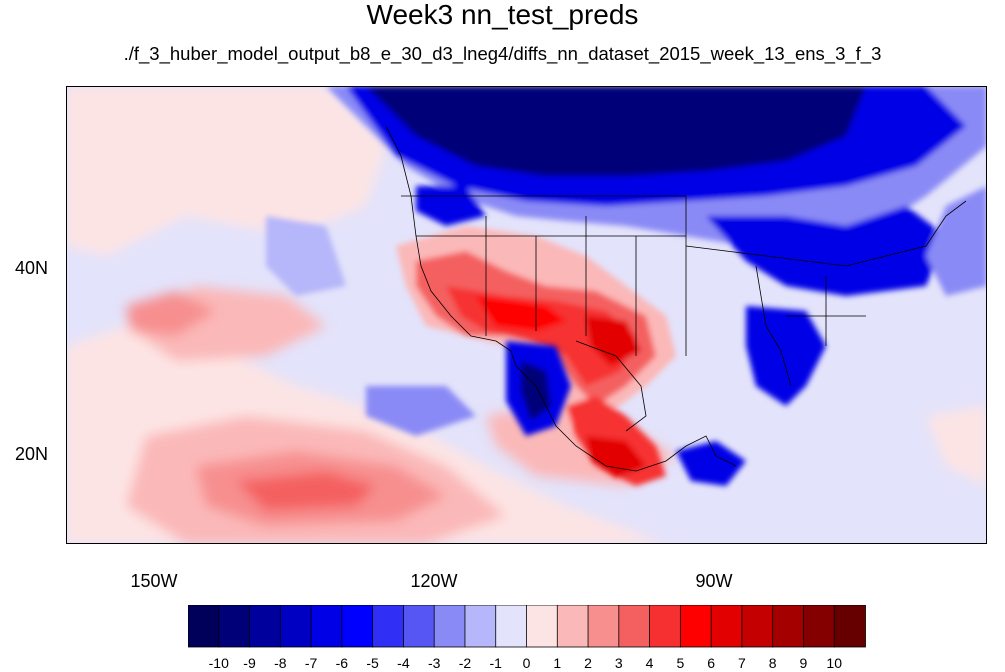 This screenshot has width=1005, height=672. Describe the element at coordinates (742, 663) in the screenshot. I see `colorbar-tick-label: 7` at that location.